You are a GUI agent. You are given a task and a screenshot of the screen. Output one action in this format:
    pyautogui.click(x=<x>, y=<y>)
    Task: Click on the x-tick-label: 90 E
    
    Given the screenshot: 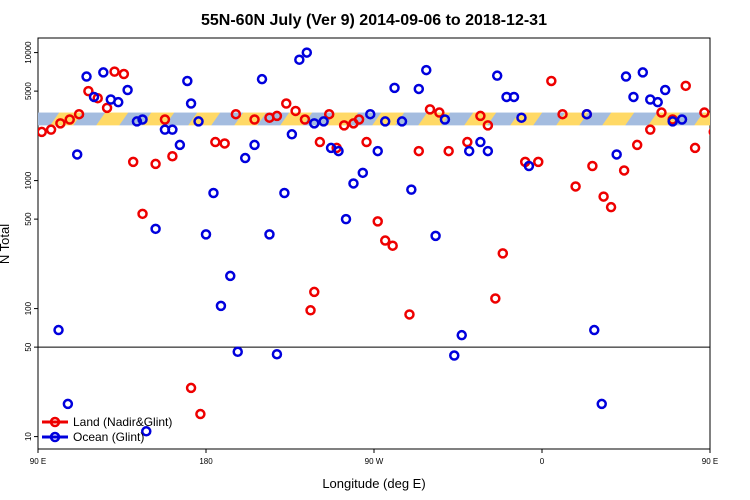 What is the action you would take?
    pyautogui.click(x=38, y=461)
    